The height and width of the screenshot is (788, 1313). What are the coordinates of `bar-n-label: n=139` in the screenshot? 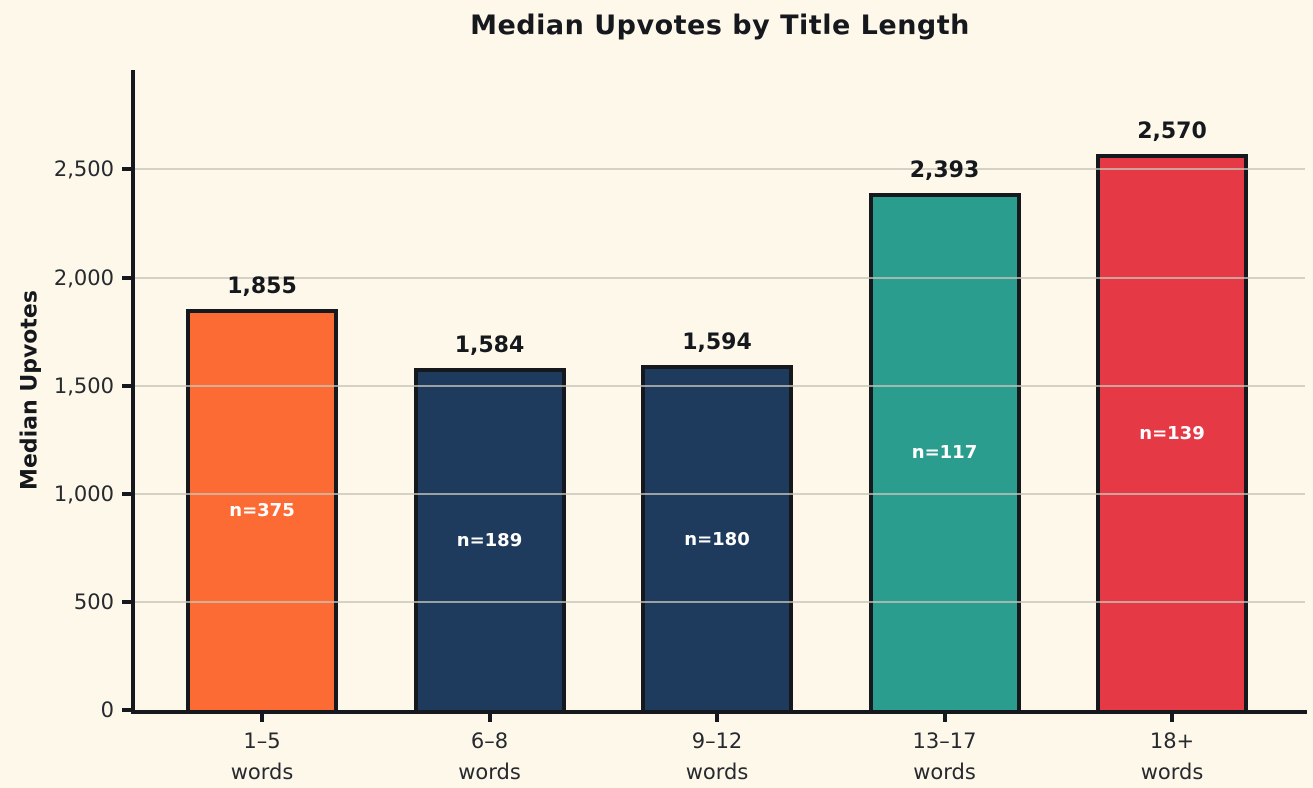 It's located at (1172, 434).